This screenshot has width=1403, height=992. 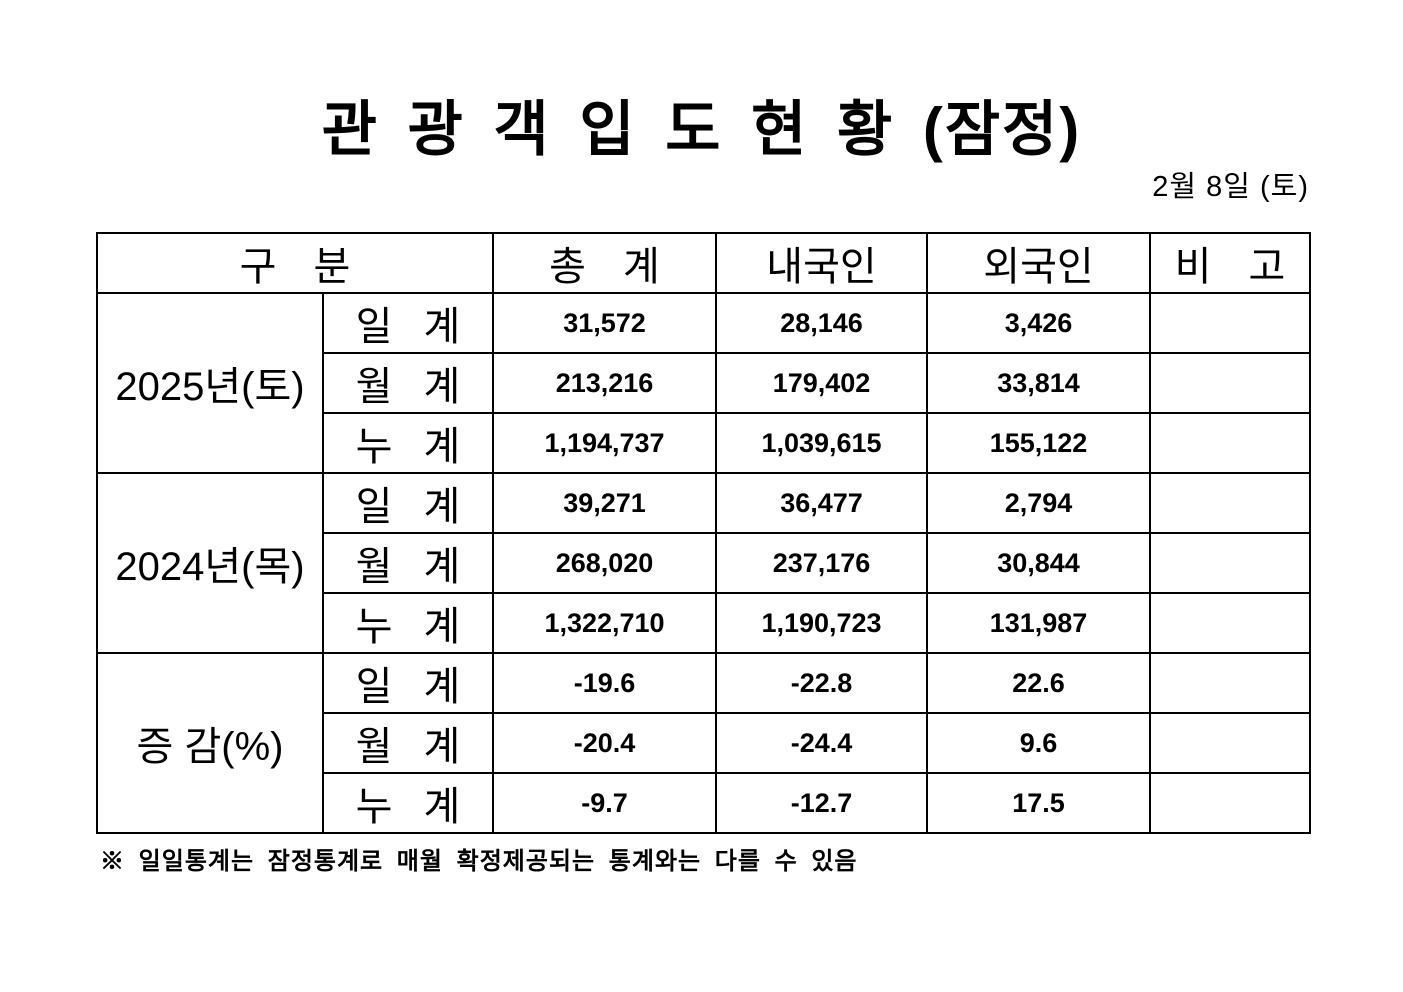 What do you see at coordinates (604, 563) in the screenshot?
I see `value-total: 268,020` at bounding box center [604, 563].